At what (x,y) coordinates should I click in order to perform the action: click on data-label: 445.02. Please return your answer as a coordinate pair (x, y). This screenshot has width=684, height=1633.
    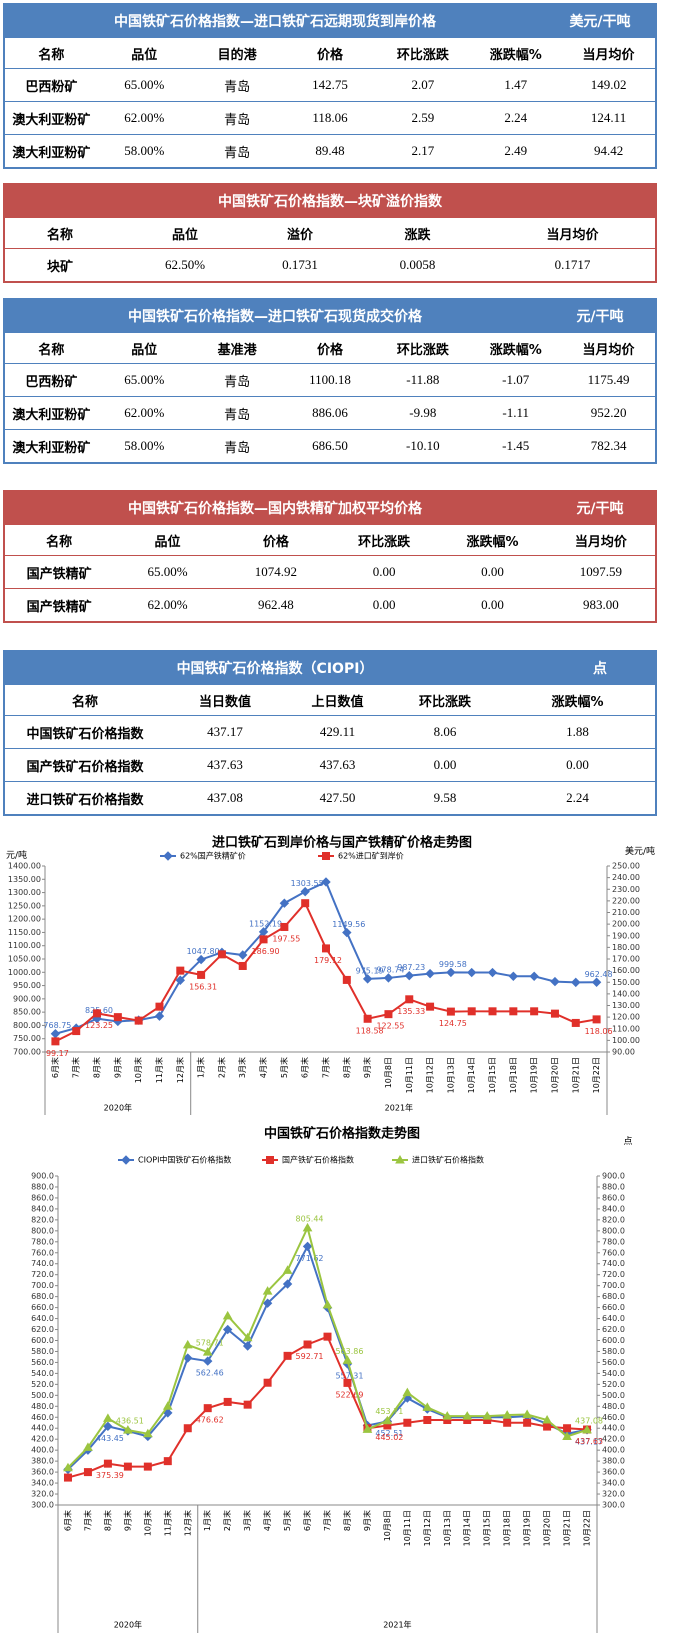
    Looking at the image, I should click on (389, 1437).